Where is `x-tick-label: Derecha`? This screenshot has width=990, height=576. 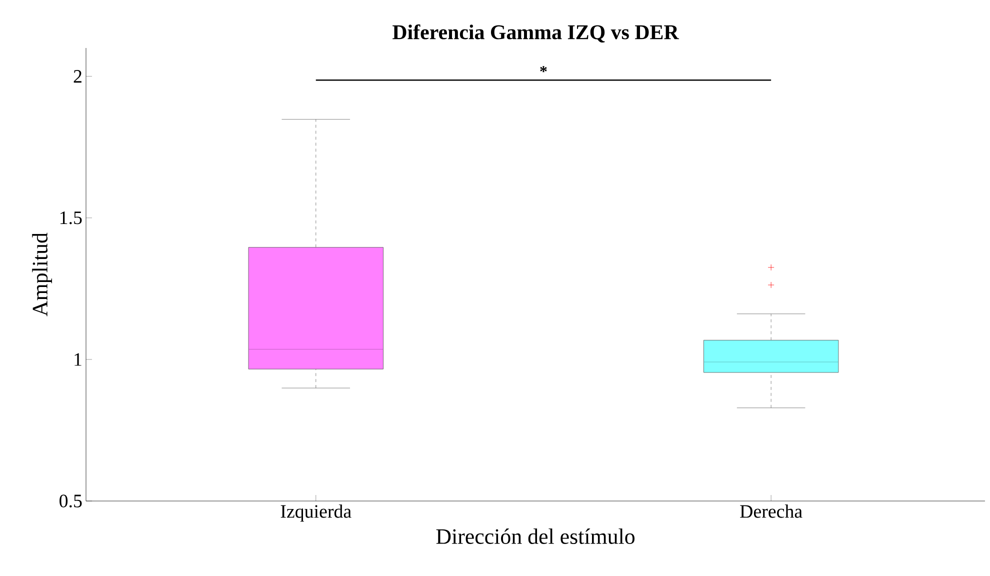 x-tick-label: Derecha is located at coordinates (771, 511).